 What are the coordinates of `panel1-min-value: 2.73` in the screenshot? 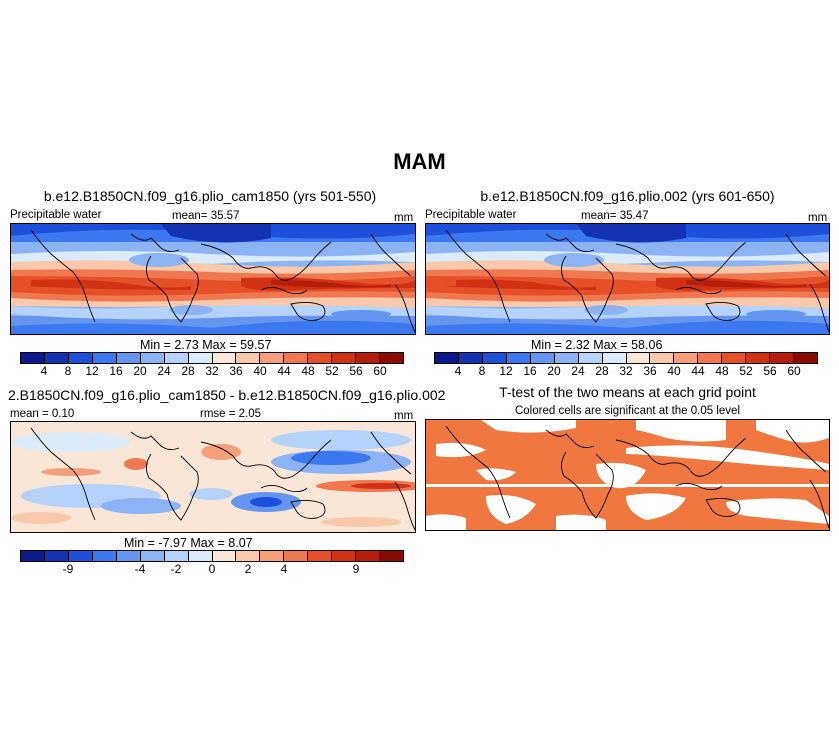 It's located at (186, 345).